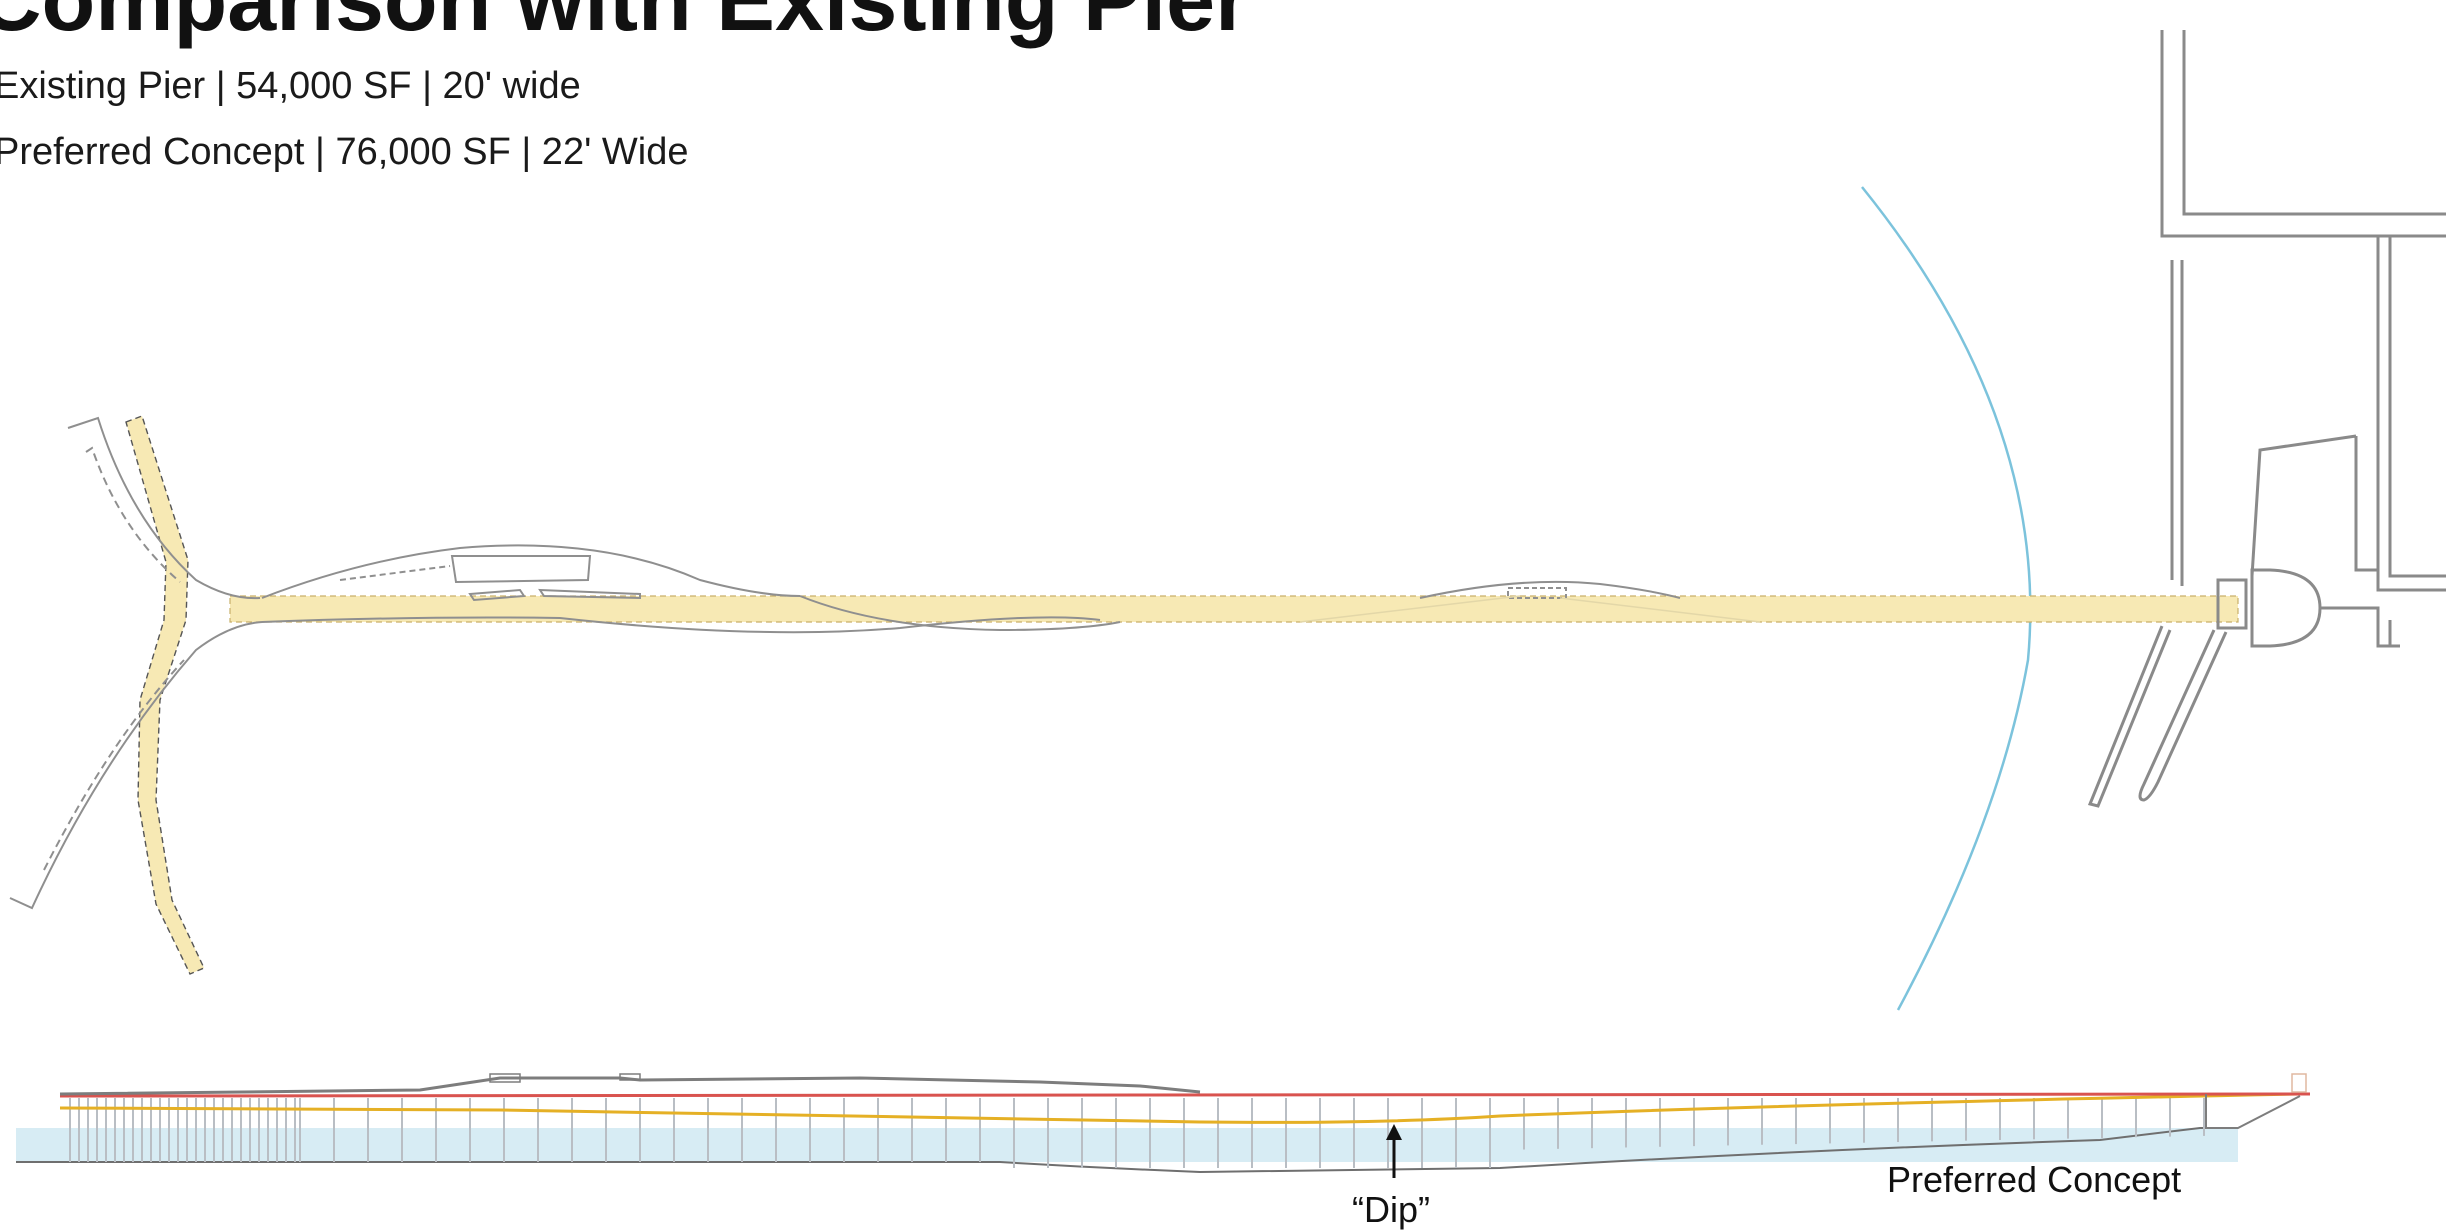 The image size is (2446, 1232). What do you see at coordinates (2253, 1111) in the screenshot?
I see `section-bulkhead` at bounding box center [2253, 1111].